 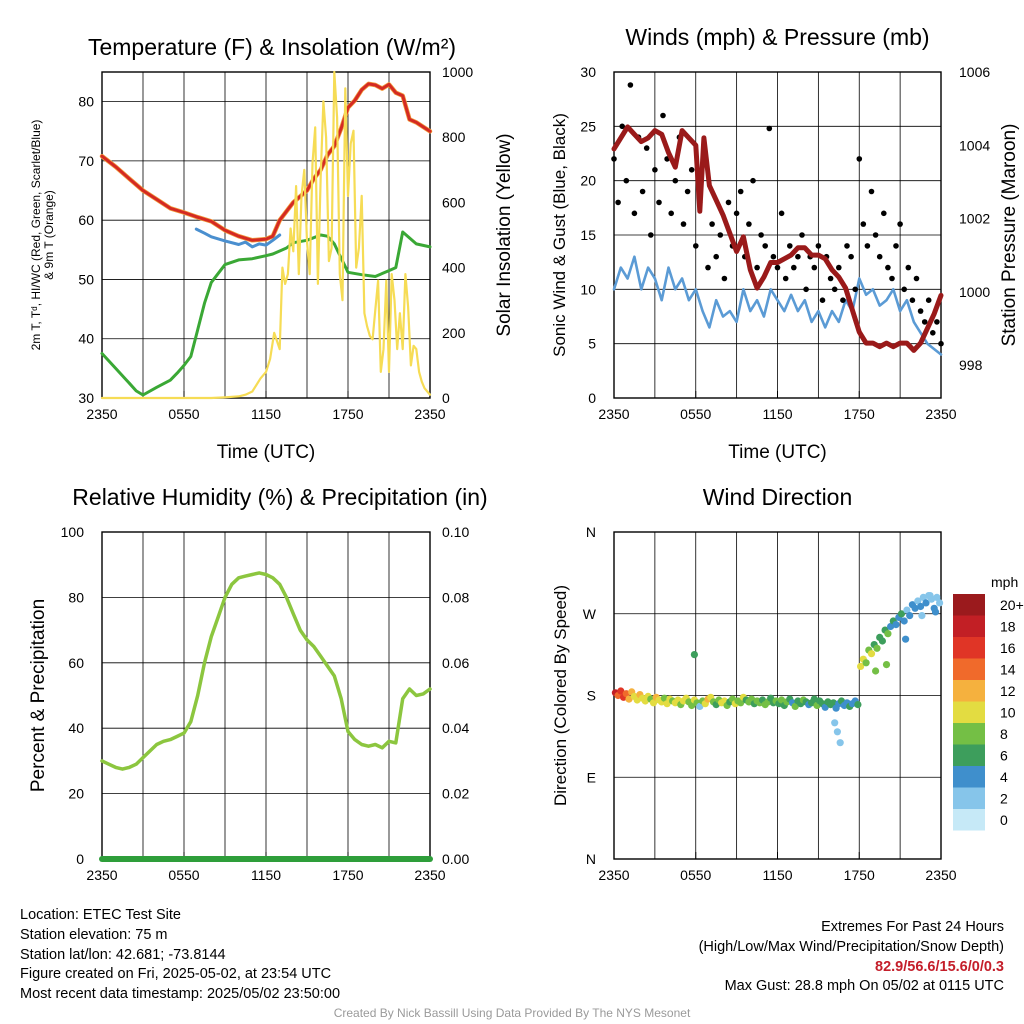 I want to click on rh-y2-tick-label: 0.08, so click(x=455, y=597).